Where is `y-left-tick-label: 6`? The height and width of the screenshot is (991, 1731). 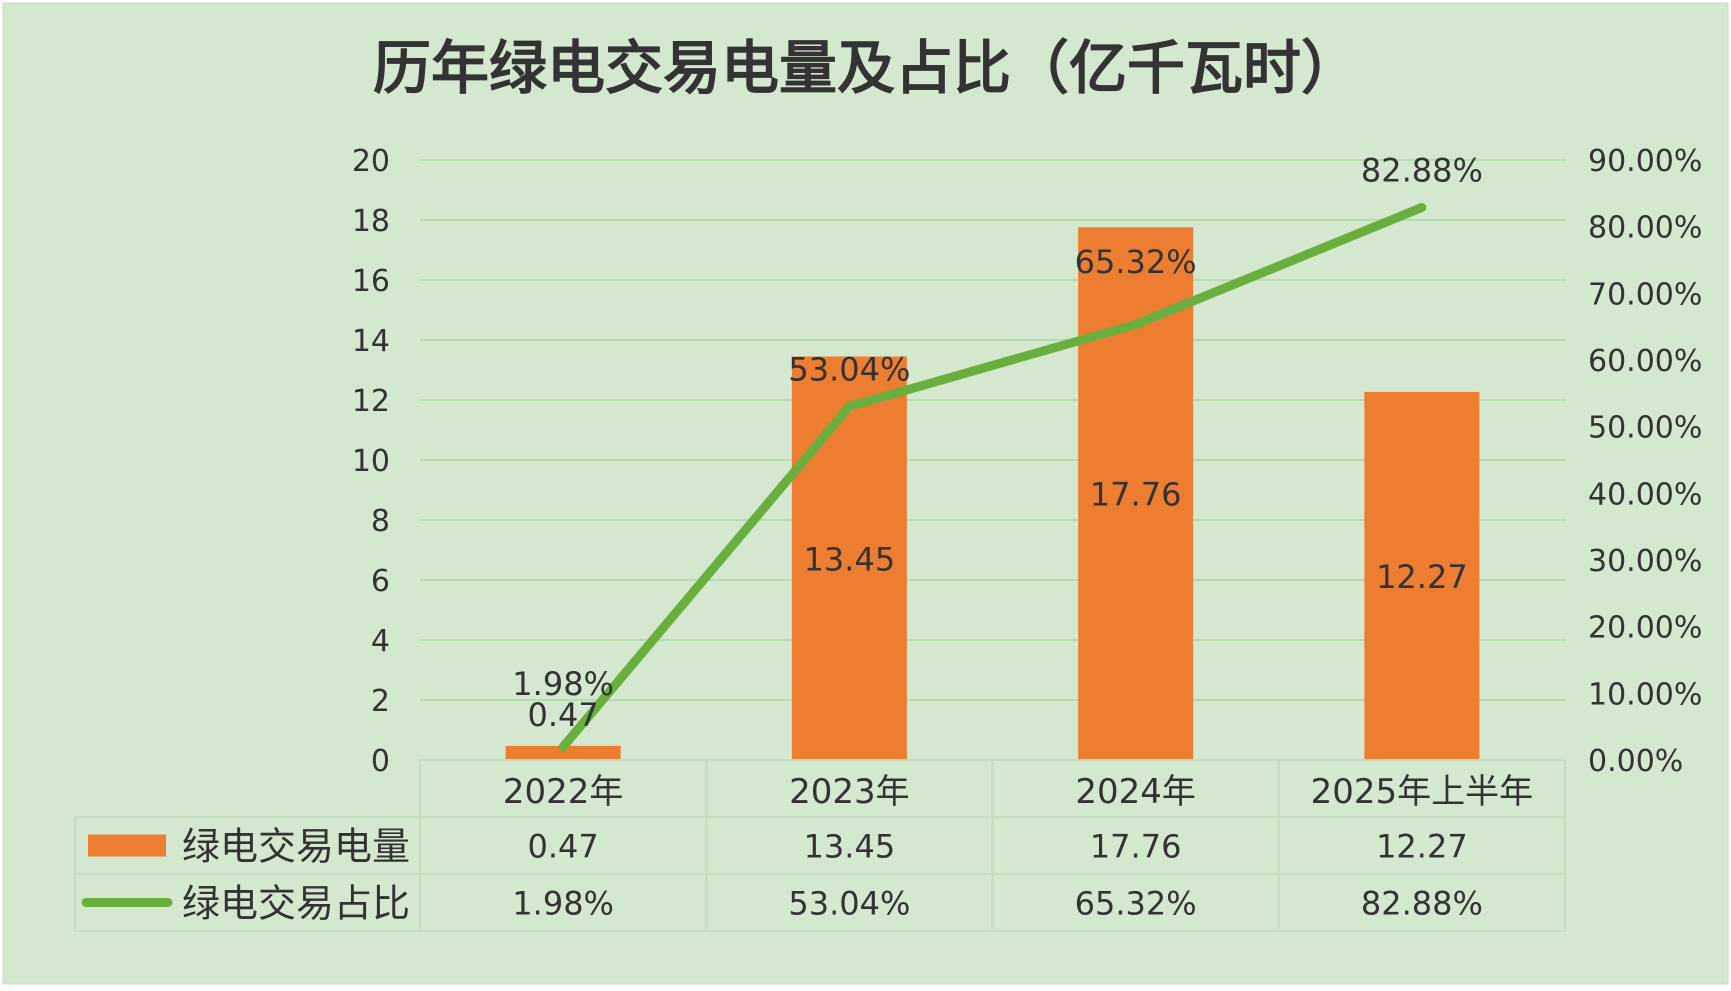 y-left-tick-label: 6 is located at coordinates (380, 581).